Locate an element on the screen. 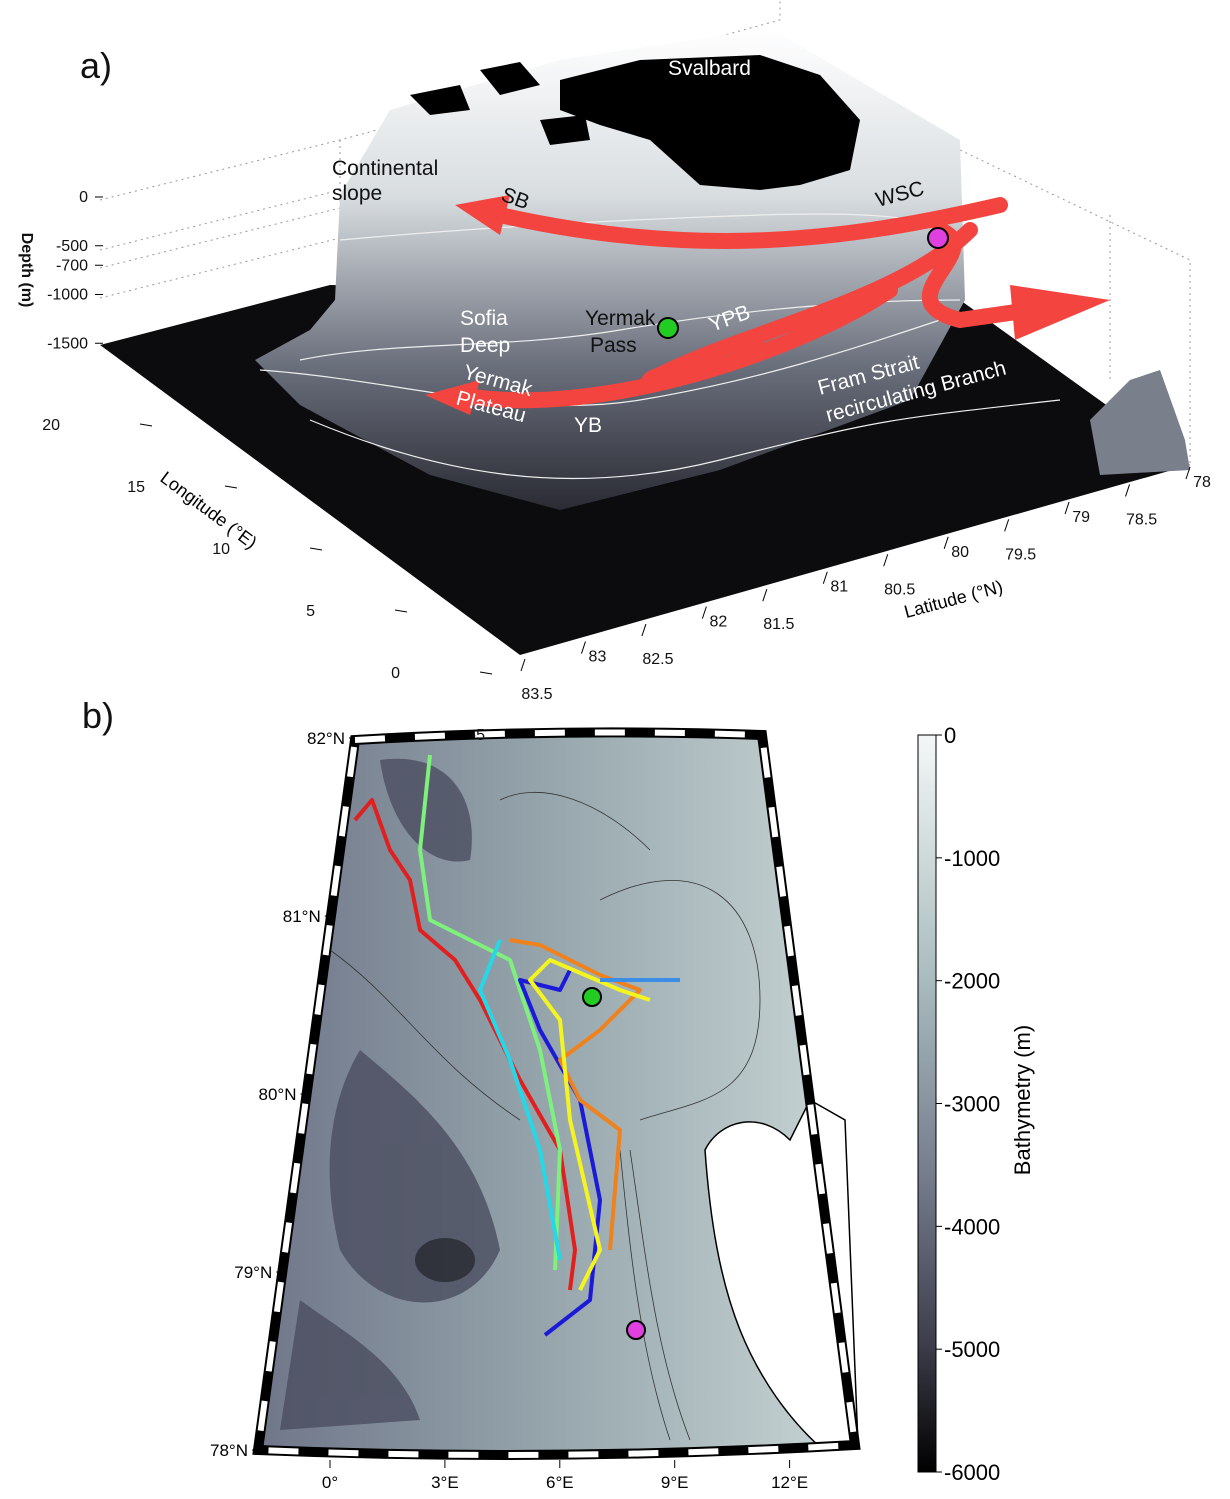  latitude-tick-label: 82 is located at coordinates (718, 622).